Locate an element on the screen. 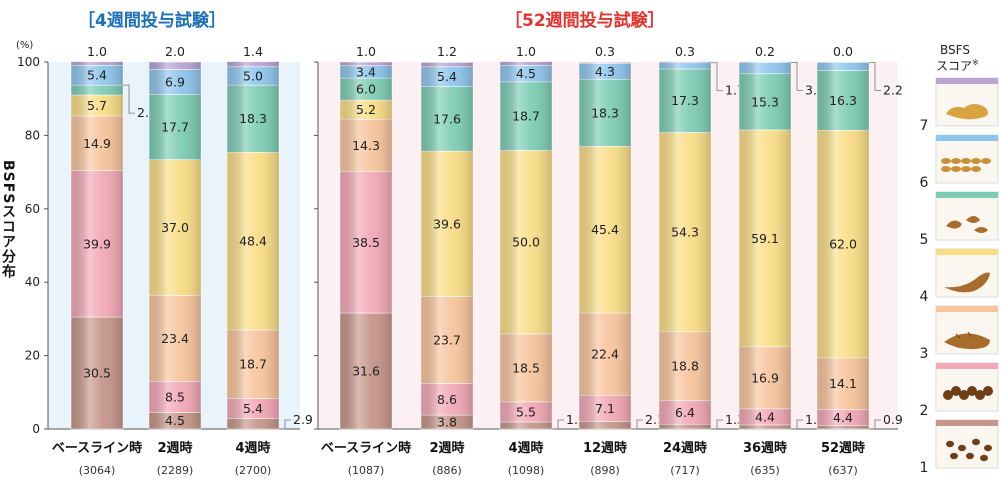  y-tick-label: 20 is located at coordinates (32, 356).